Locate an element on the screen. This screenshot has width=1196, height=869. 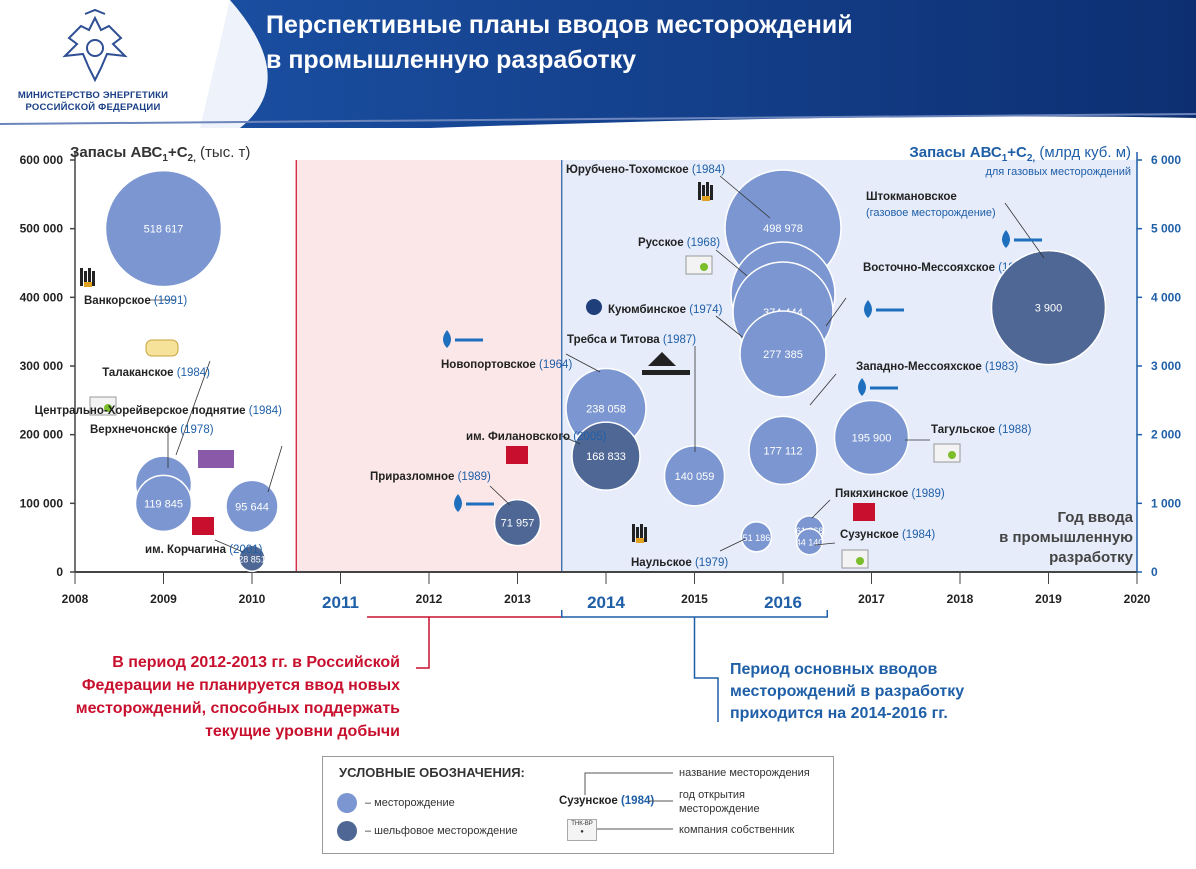
left-axis-title-part: 1 is located at coordinates (165, 158).